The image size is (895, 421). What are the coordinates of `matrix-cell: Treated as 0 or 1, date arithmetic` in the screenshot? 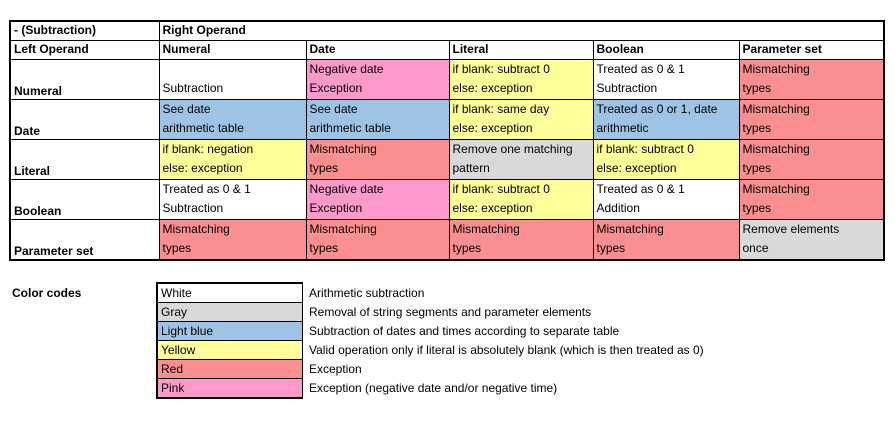 It's located at (666, 119).